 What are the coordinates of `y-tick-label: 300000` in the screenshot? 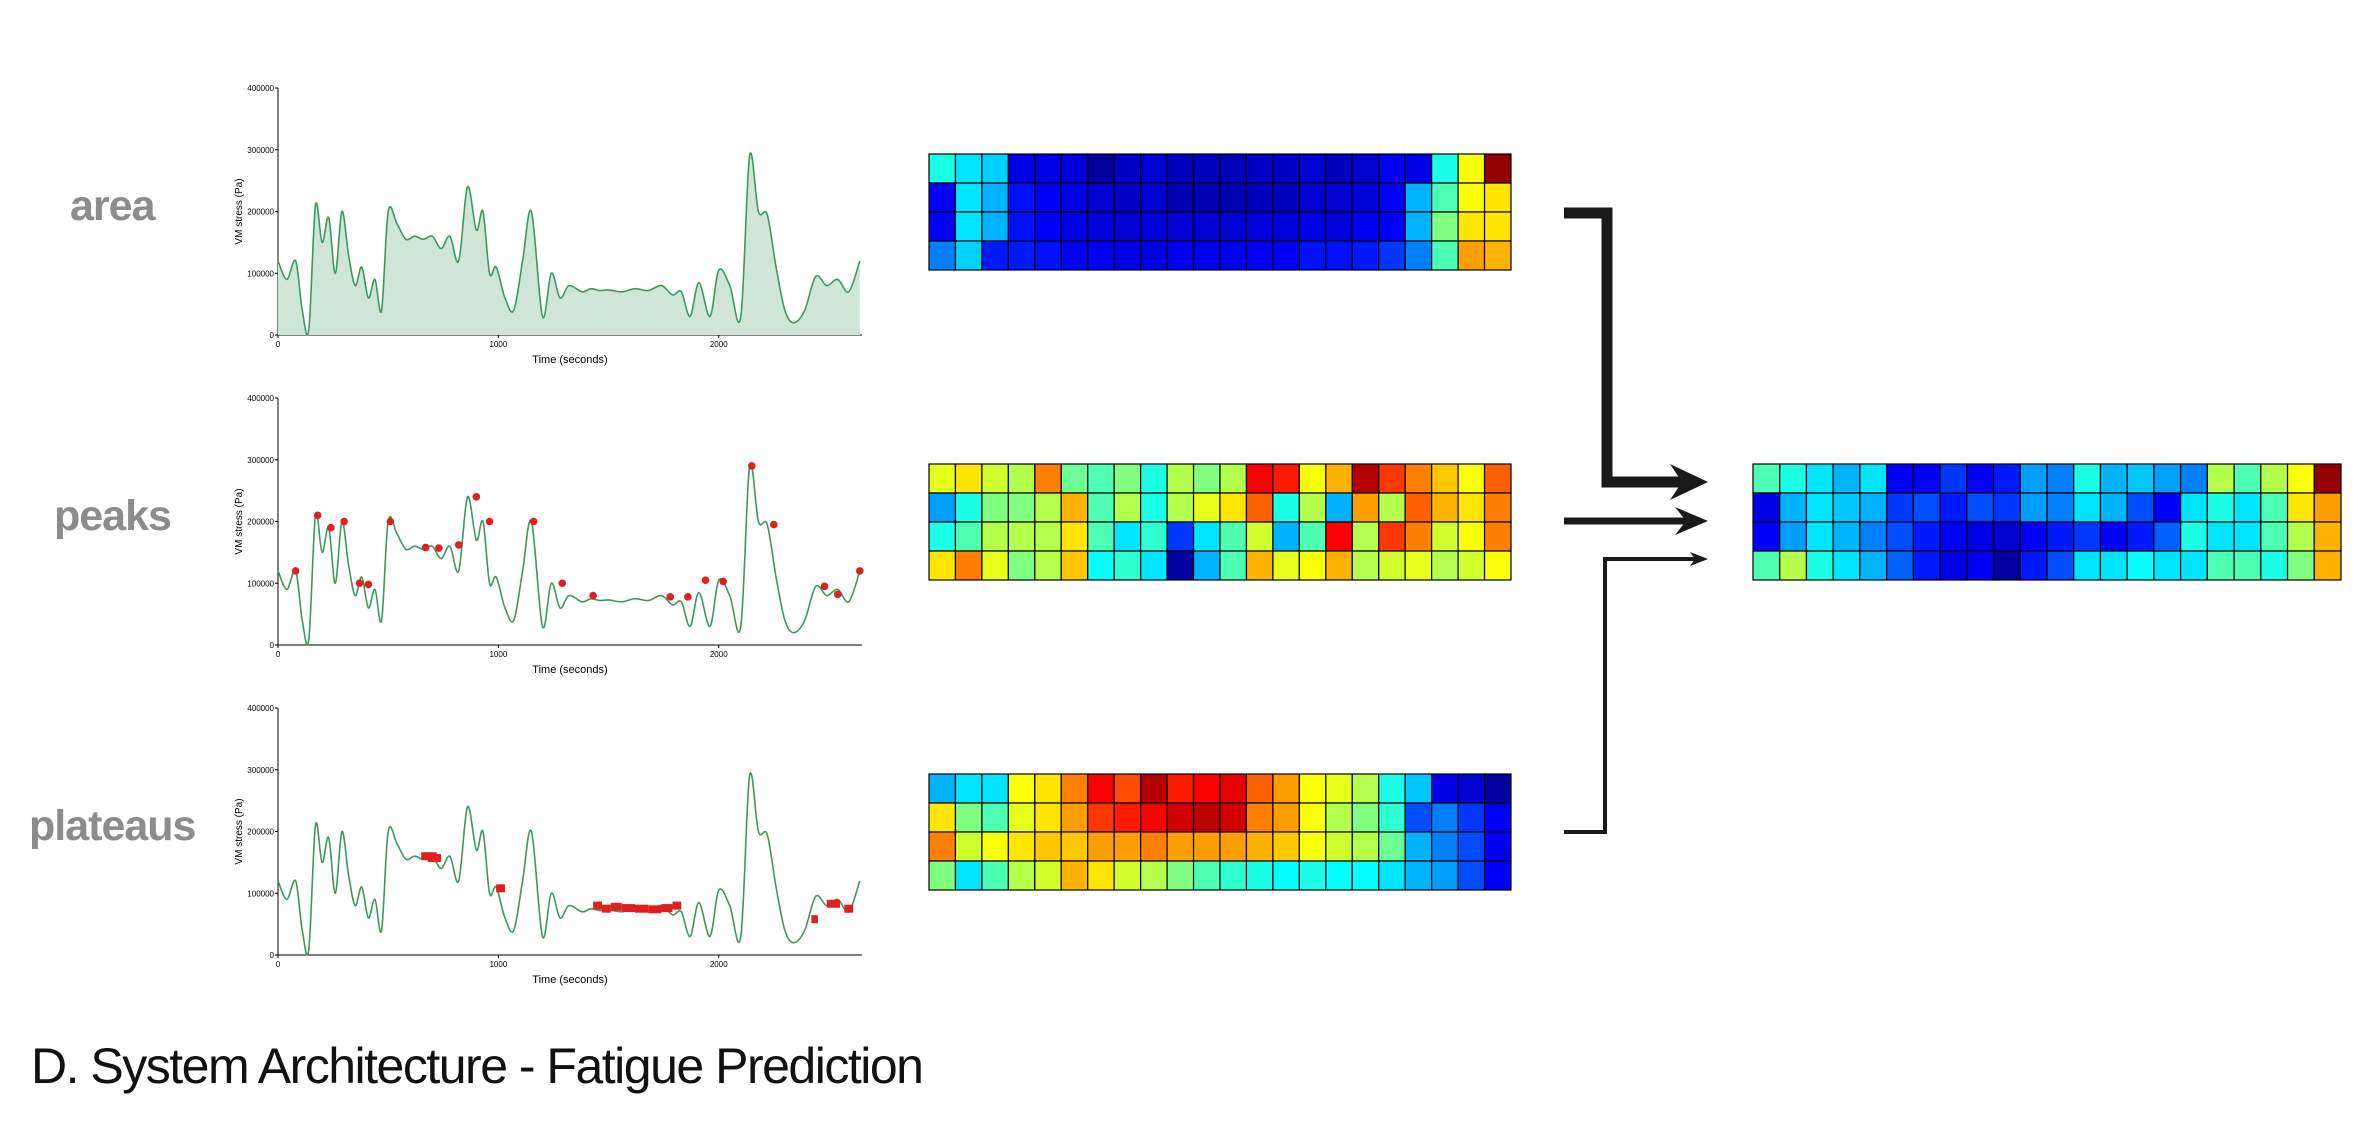 It's located at (260, 460).